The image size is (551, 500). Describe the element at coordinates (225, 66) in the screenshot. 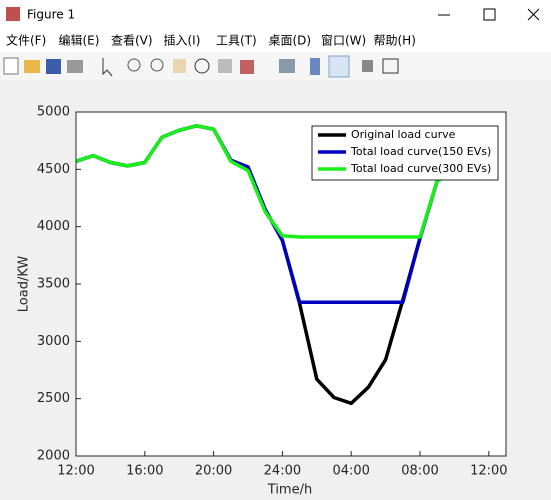

I see `tool-datatip` at that location.